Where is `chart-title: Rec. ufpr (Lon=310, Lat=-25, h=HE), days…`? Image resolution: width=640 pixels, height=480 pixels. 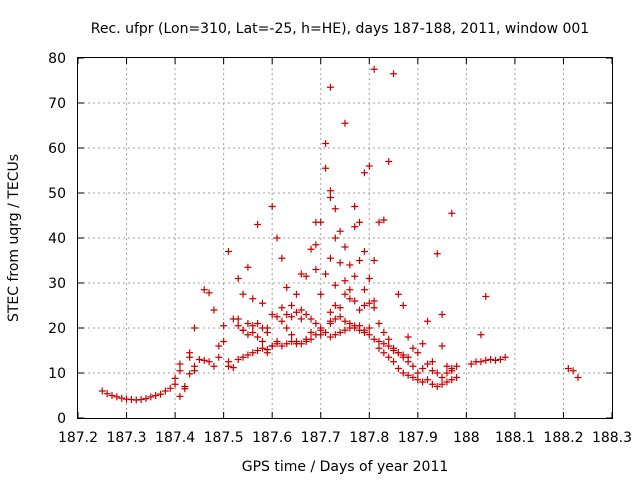
chart-title: Rec. ufpr (Lon=310, Lat=-25, h=HE), days… is located at coordinates (340, 29).